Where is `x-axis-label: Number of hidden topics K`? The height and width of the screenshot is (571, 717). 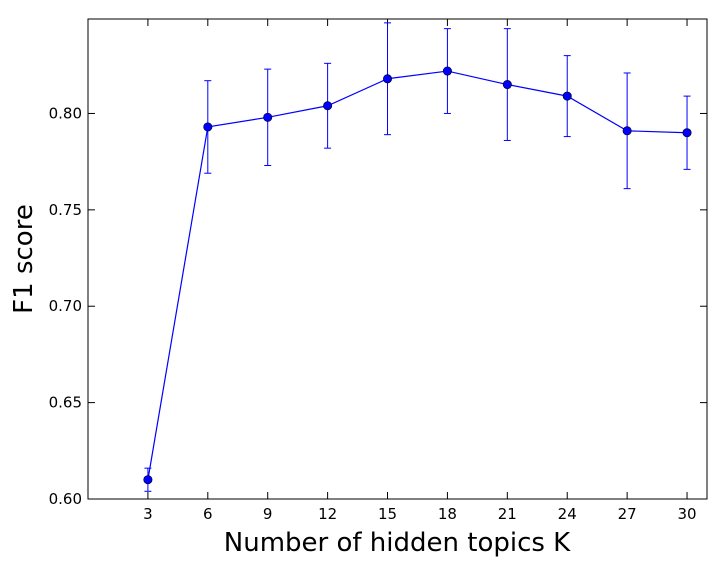
x-axis-label: Number of hidden topics K is located at coordinates (397, 543).